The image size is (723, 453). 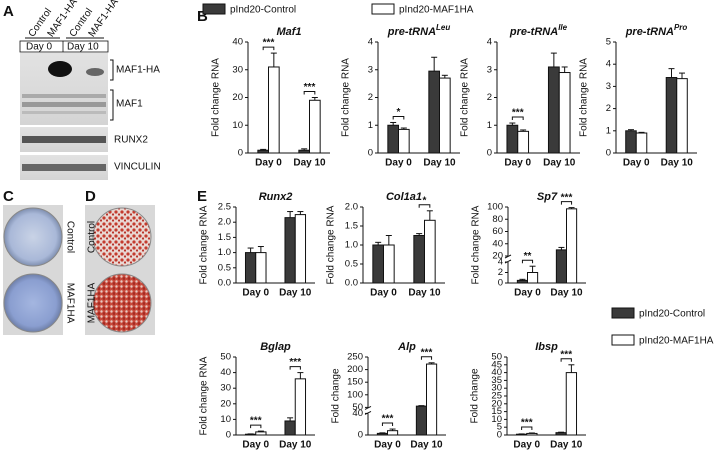 I want to click on row-label: MAF1HA, so click(x=69, y=303).